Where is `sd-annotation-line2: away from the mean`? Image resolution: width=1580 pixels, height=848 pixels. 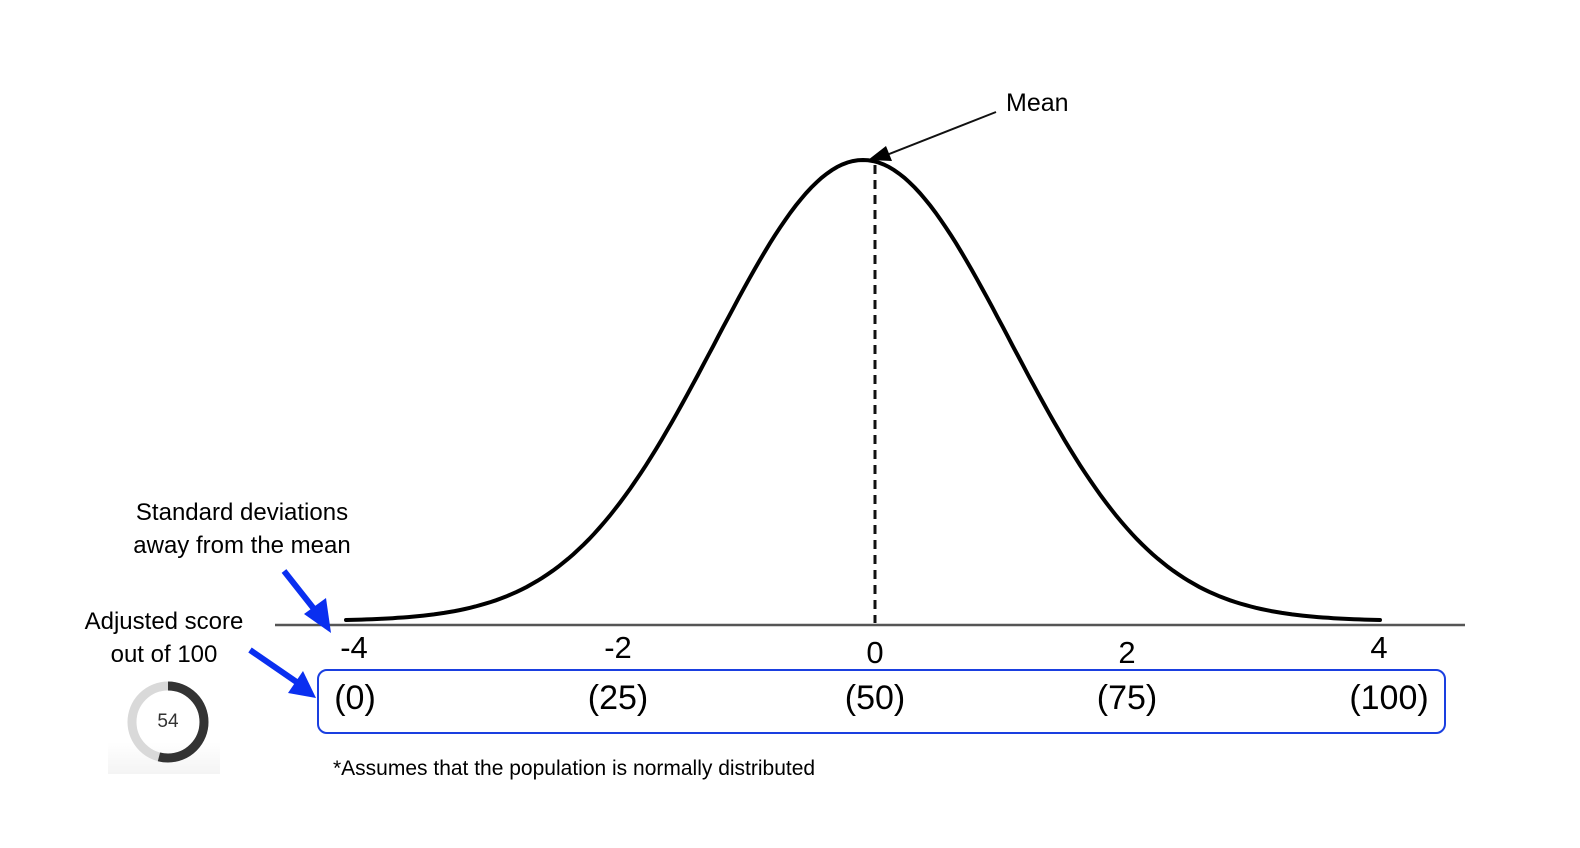
sd-annotation-line2: away from the mean is located at coordinates (242, 545).